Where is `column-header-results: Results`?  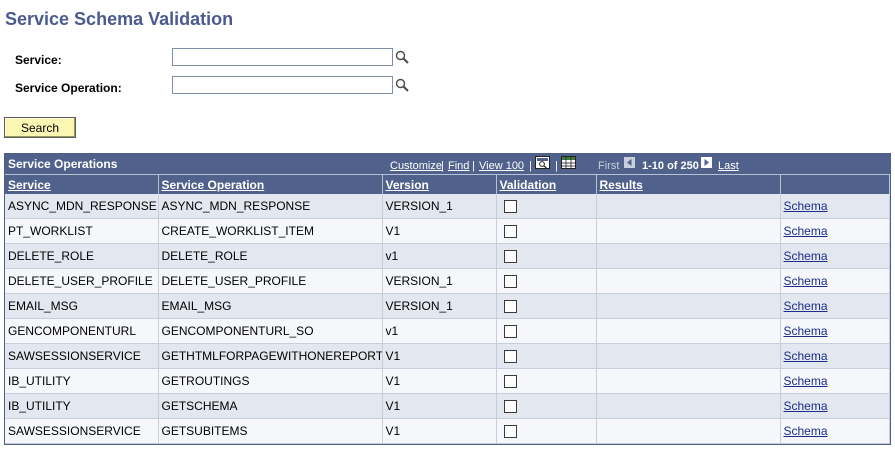
column-header-results: Results is located at coordinates (688, 184).